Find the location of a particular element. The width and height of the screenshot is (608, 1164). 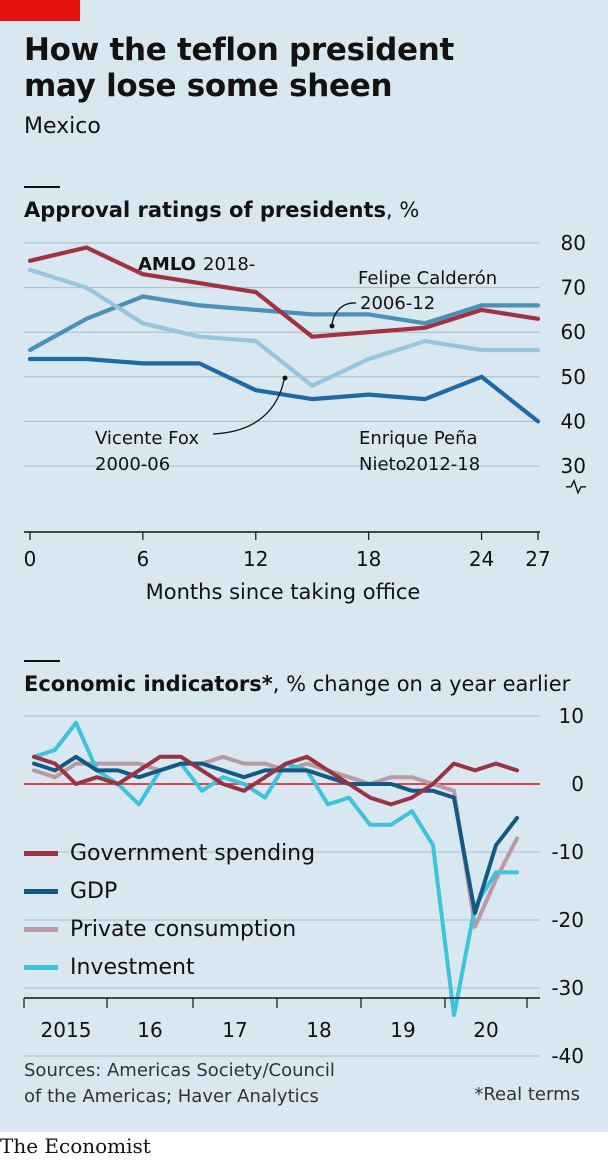

economic-x-tick-label: 2015 is located at coordinates (66, 1030).